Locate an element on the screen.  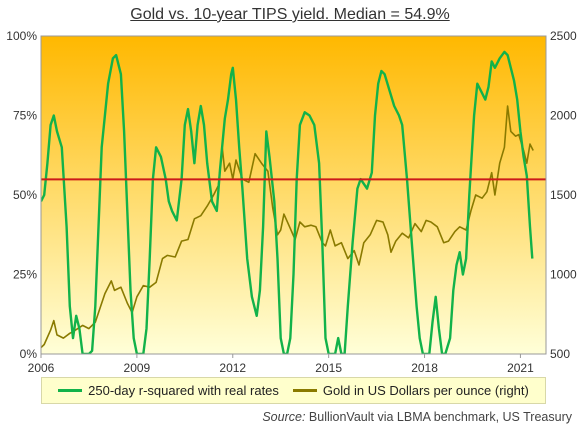
x-tick-label: 2009 is located at coordinates (137, 368).